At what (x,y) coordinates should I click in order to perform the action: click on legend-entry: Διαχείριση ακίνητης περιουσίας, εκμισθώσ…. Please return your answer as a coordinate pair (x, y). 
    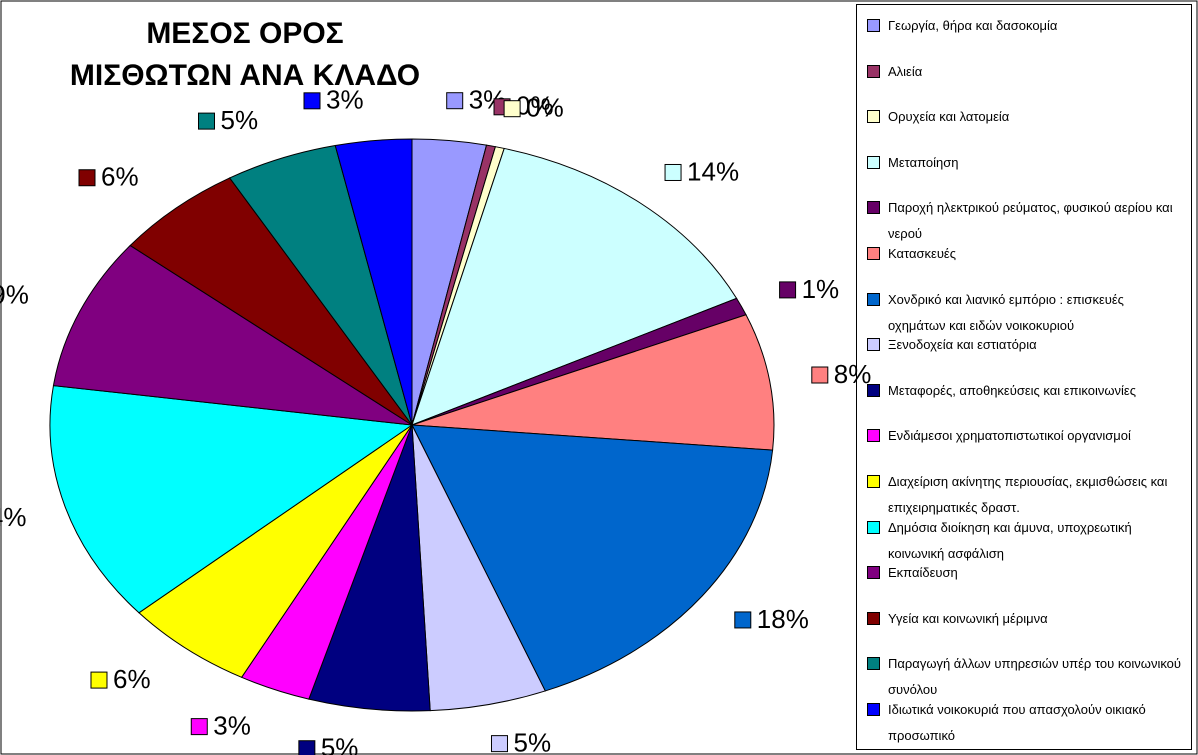
    Looking at the image, I should click on (1024, 492).